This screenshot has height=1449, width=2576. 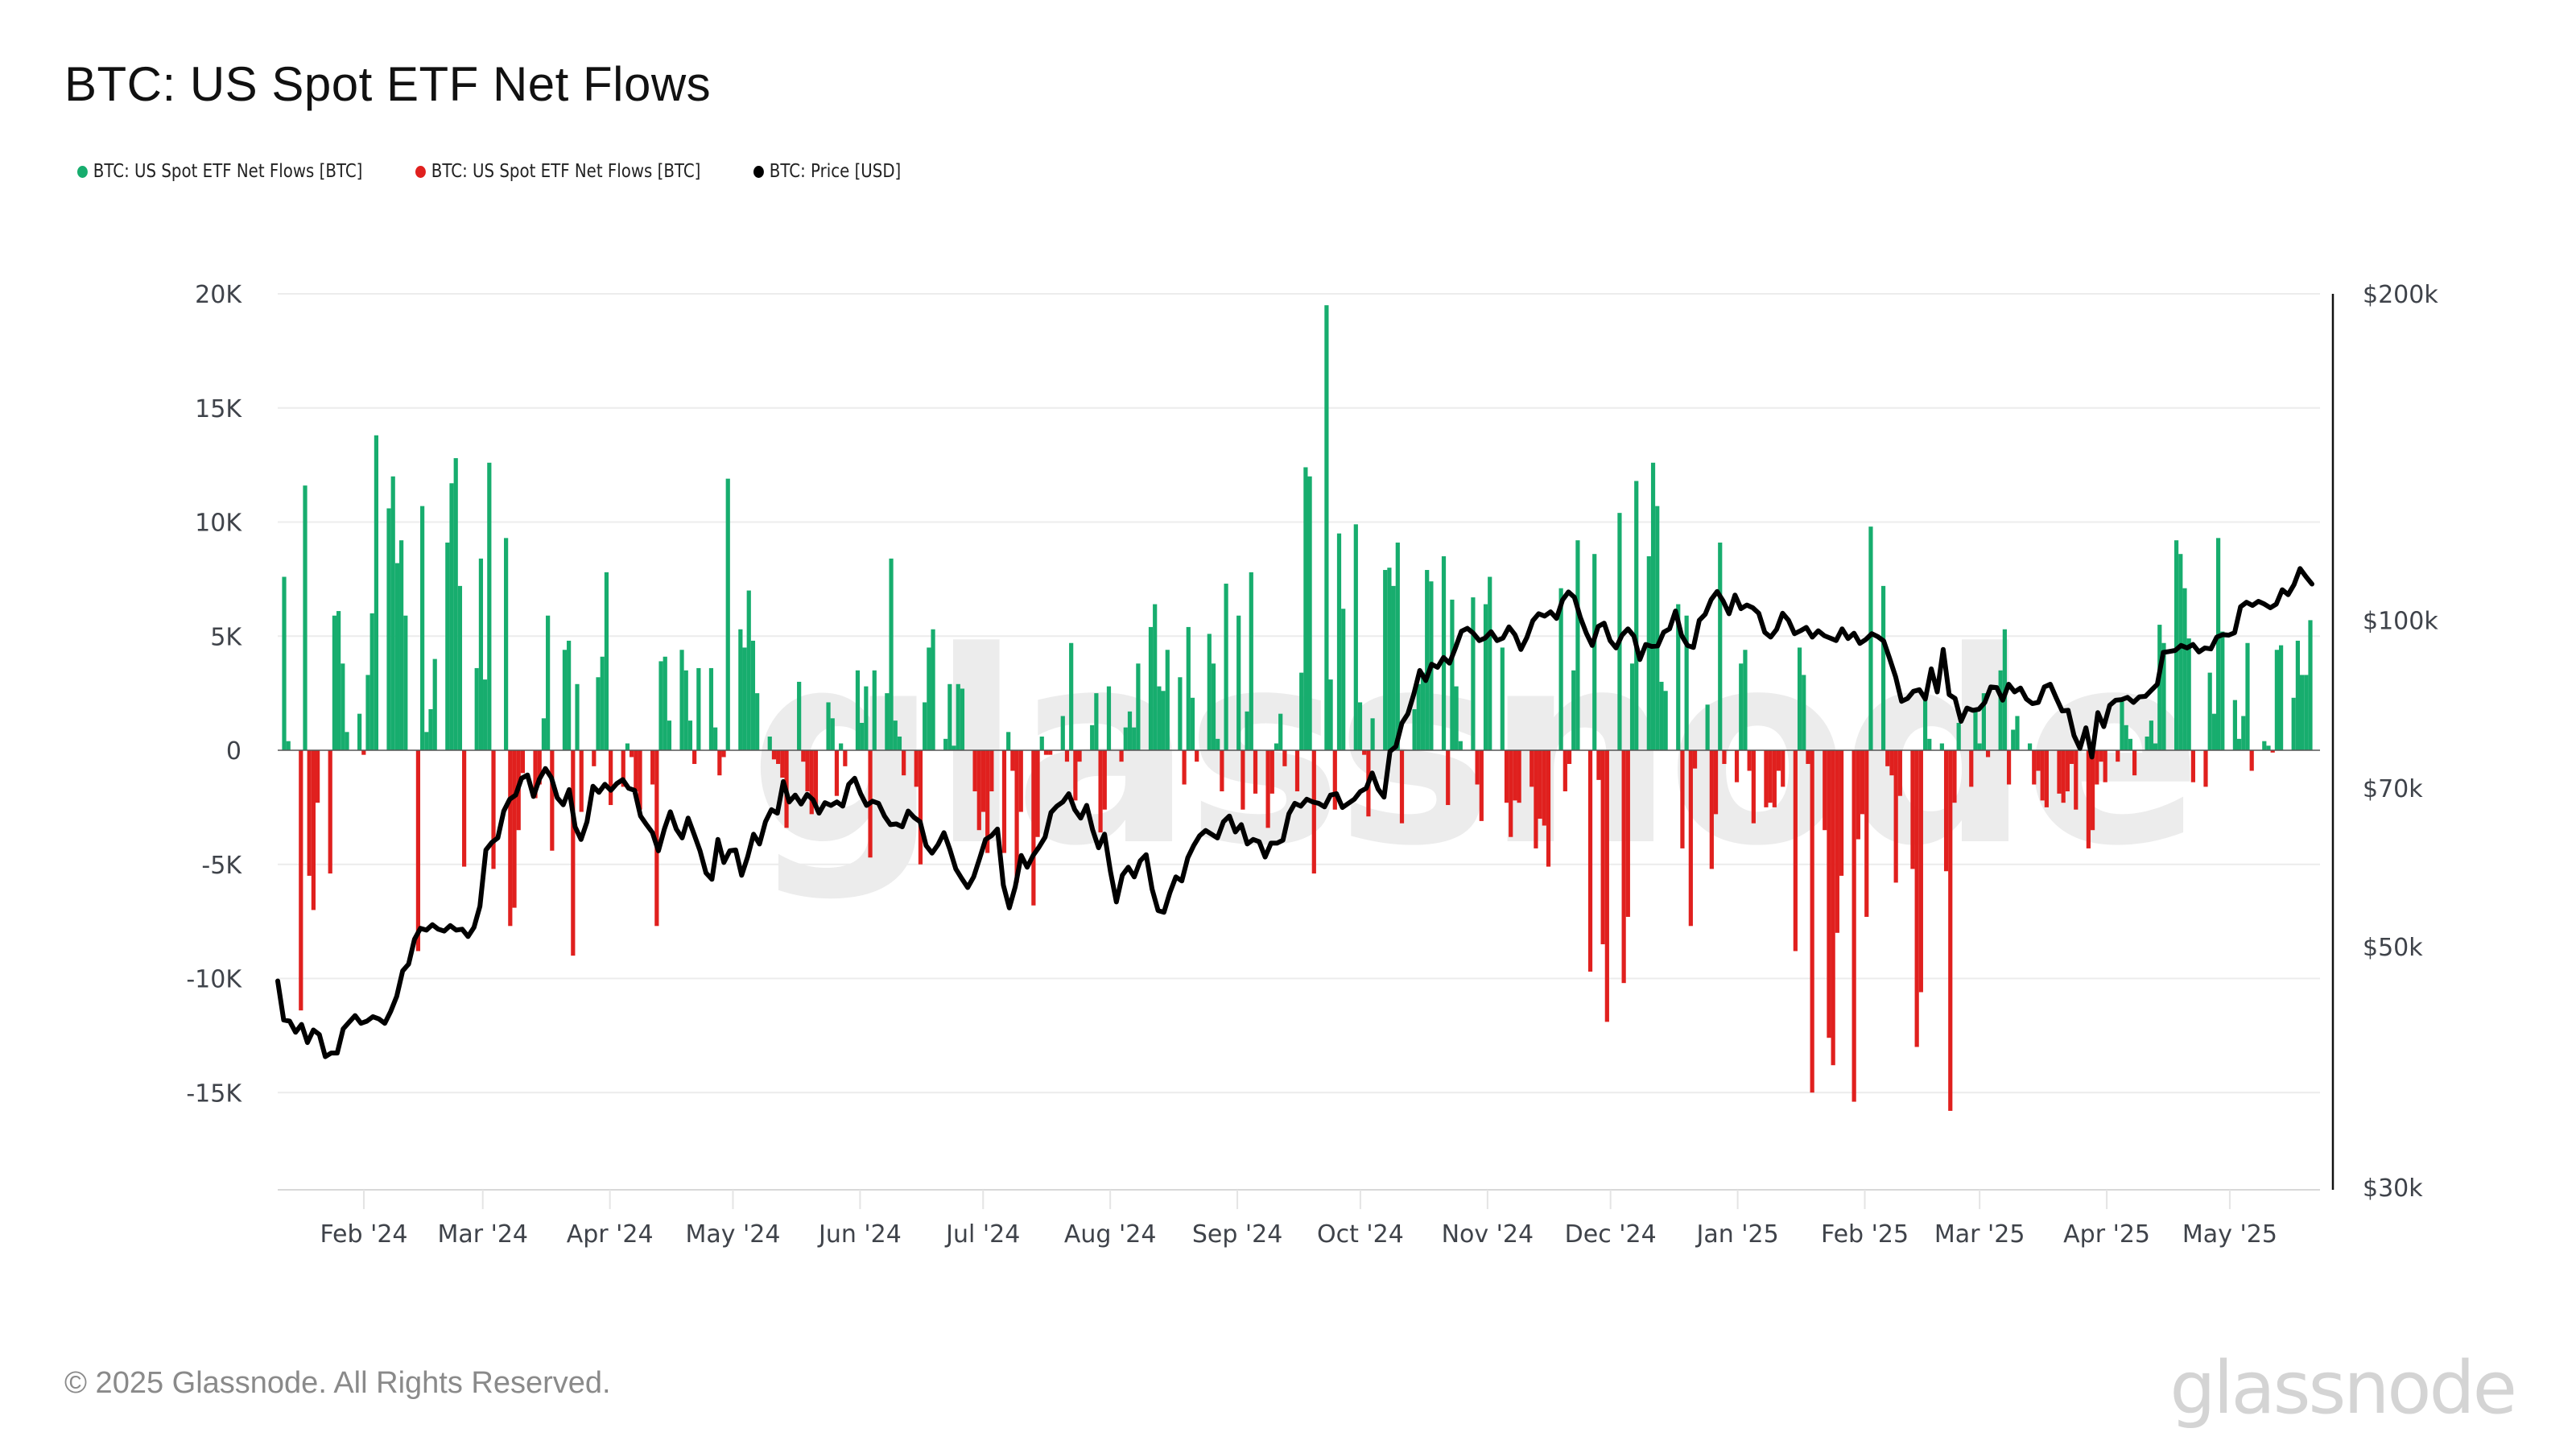 What do you see at coordinates (1488, 1234) in the screenshot?
I see `x-tick-label: Nov '24` at bounding box center [1488, 1234].